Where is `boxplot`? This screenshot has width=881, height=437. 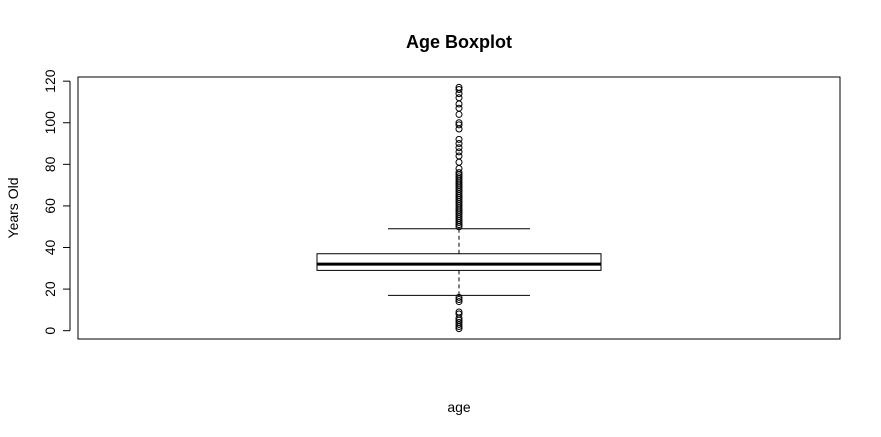 boxplot is located at coordinates (459, 262).